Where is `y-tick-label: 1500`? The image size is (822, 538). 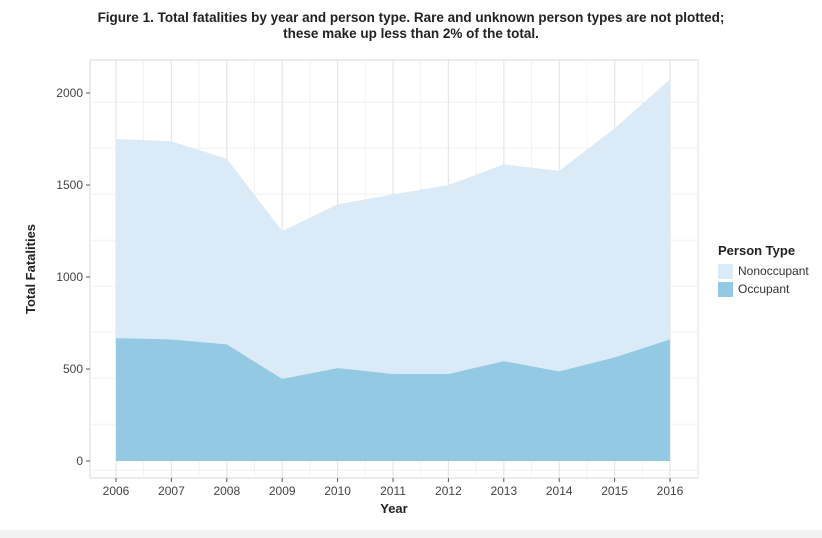
y-tick-label: 1500 is located at coordinates (69, 185).